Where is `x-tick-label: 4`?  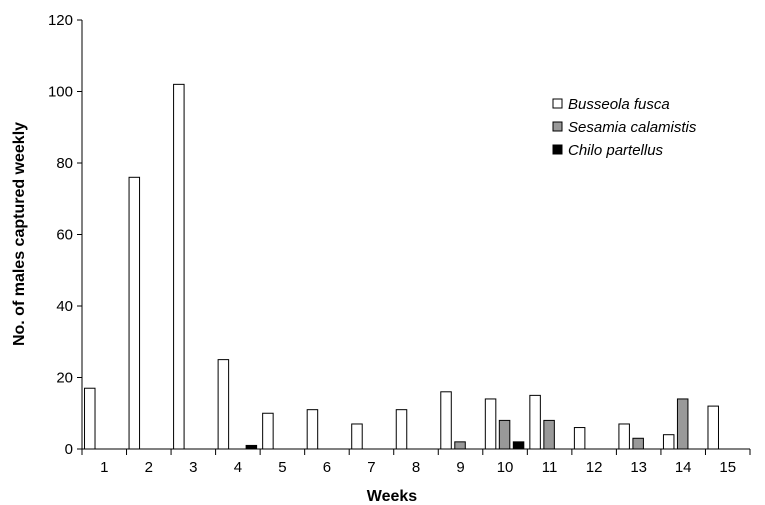 x-tick-label: 4 is located at coordinates (238, 467).